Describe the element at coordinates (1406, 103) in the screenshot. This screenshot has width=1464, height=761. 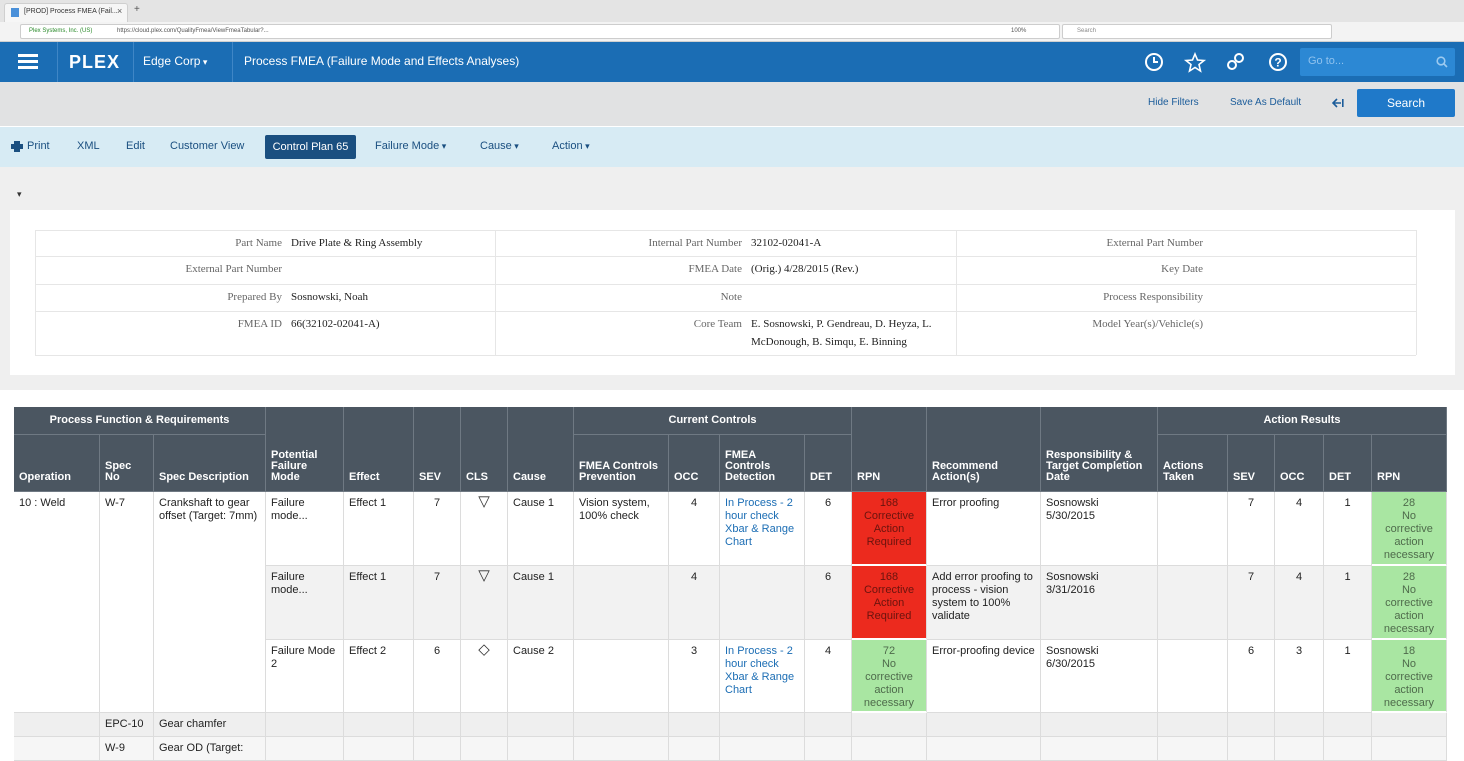
I see `search-button: Search` at that location.